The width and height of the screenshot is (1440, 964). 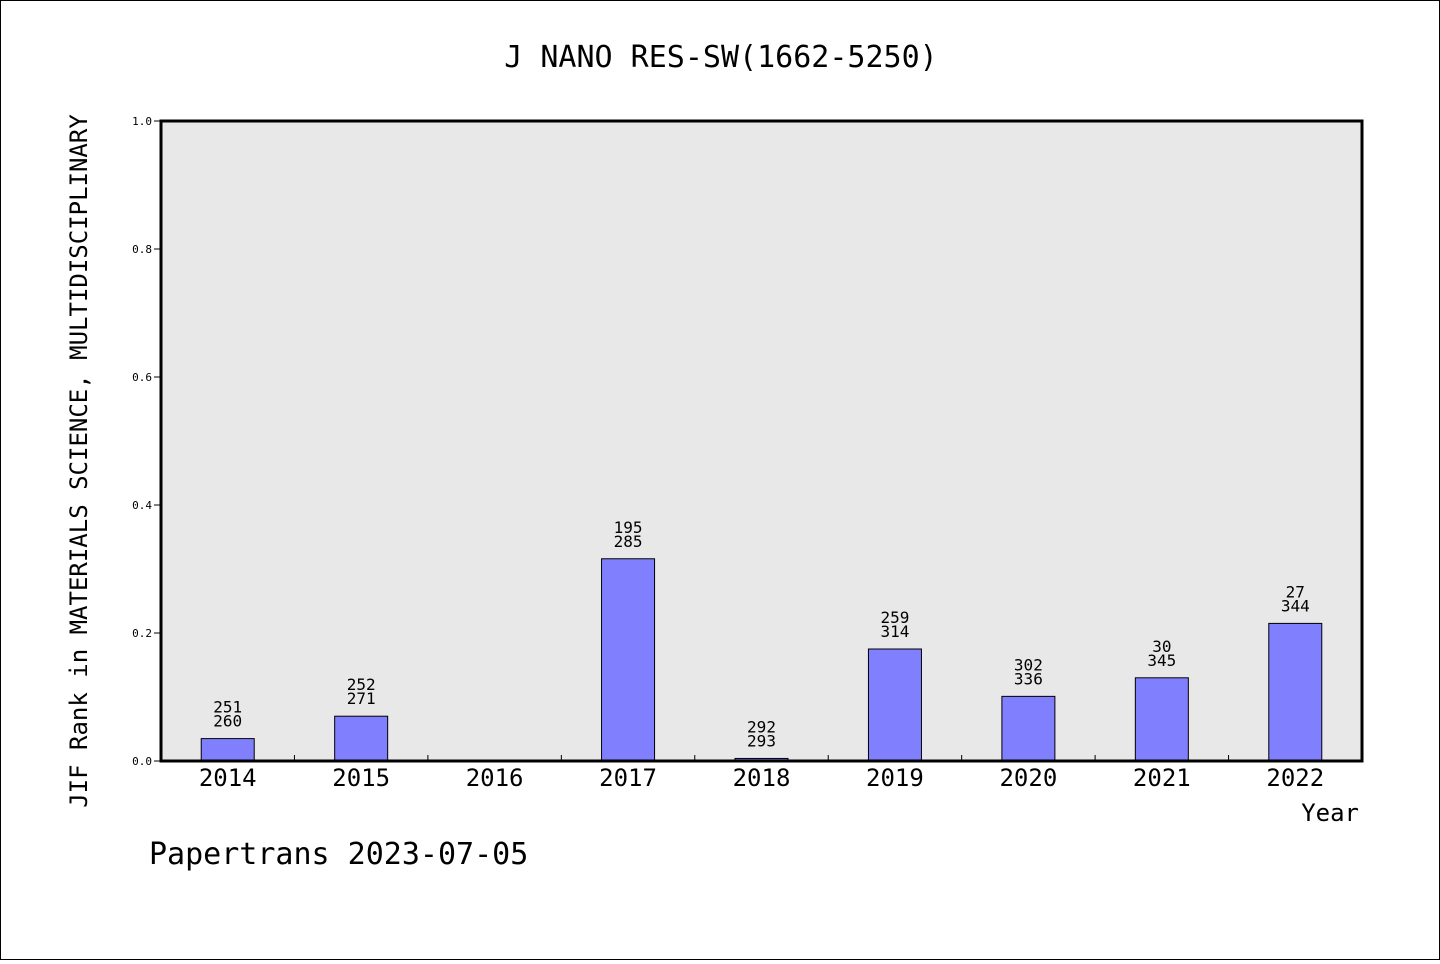 What do you see at coordinates (227, 707) in the screenshot?
I see `bar-rank-label: 251` at bounding box center [227, 707].